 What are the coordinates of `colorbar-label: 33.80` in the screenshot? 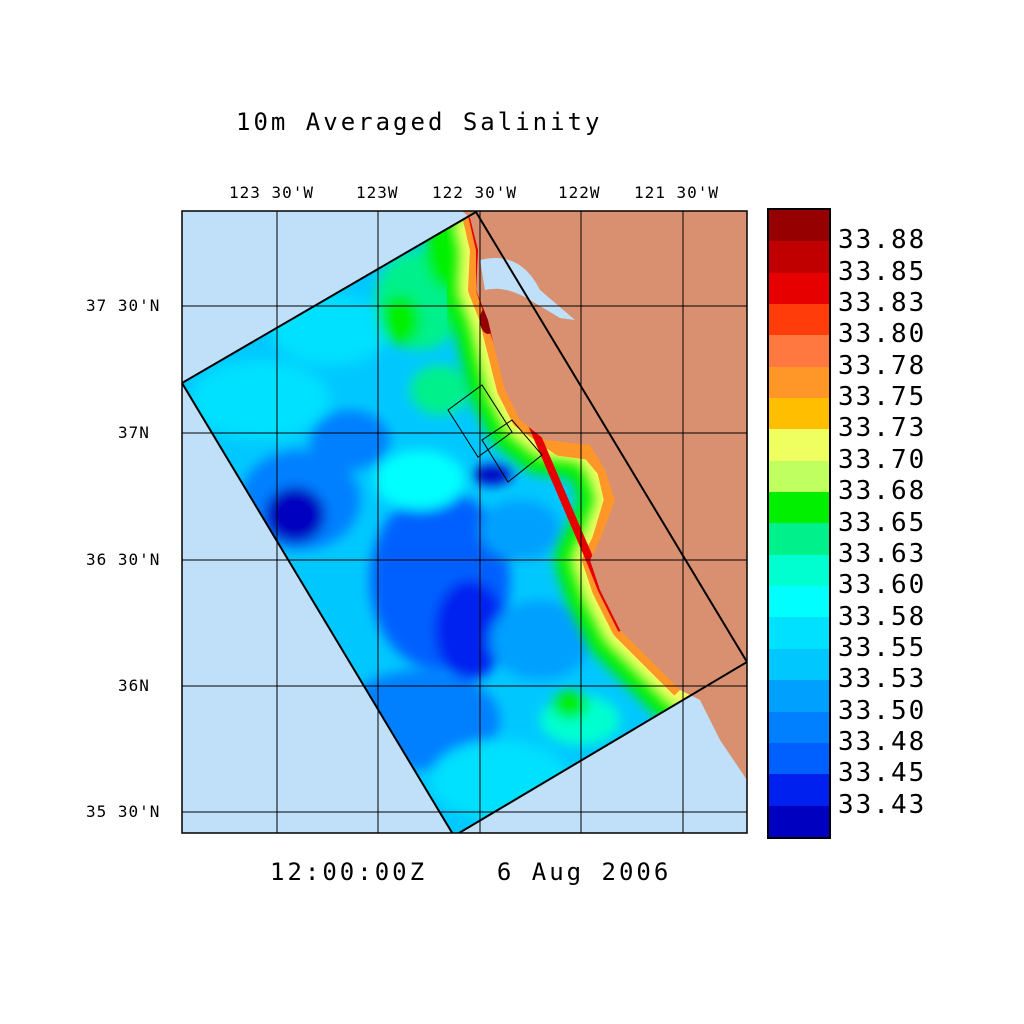 It's located at (882, 334).